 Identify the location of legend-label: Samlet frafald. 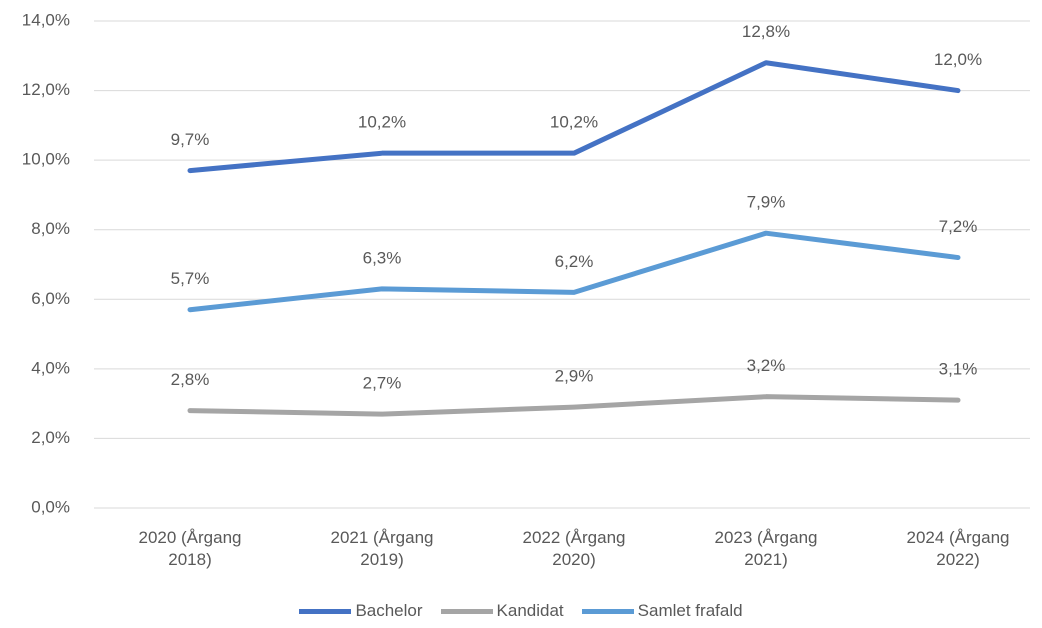
(690, 610).